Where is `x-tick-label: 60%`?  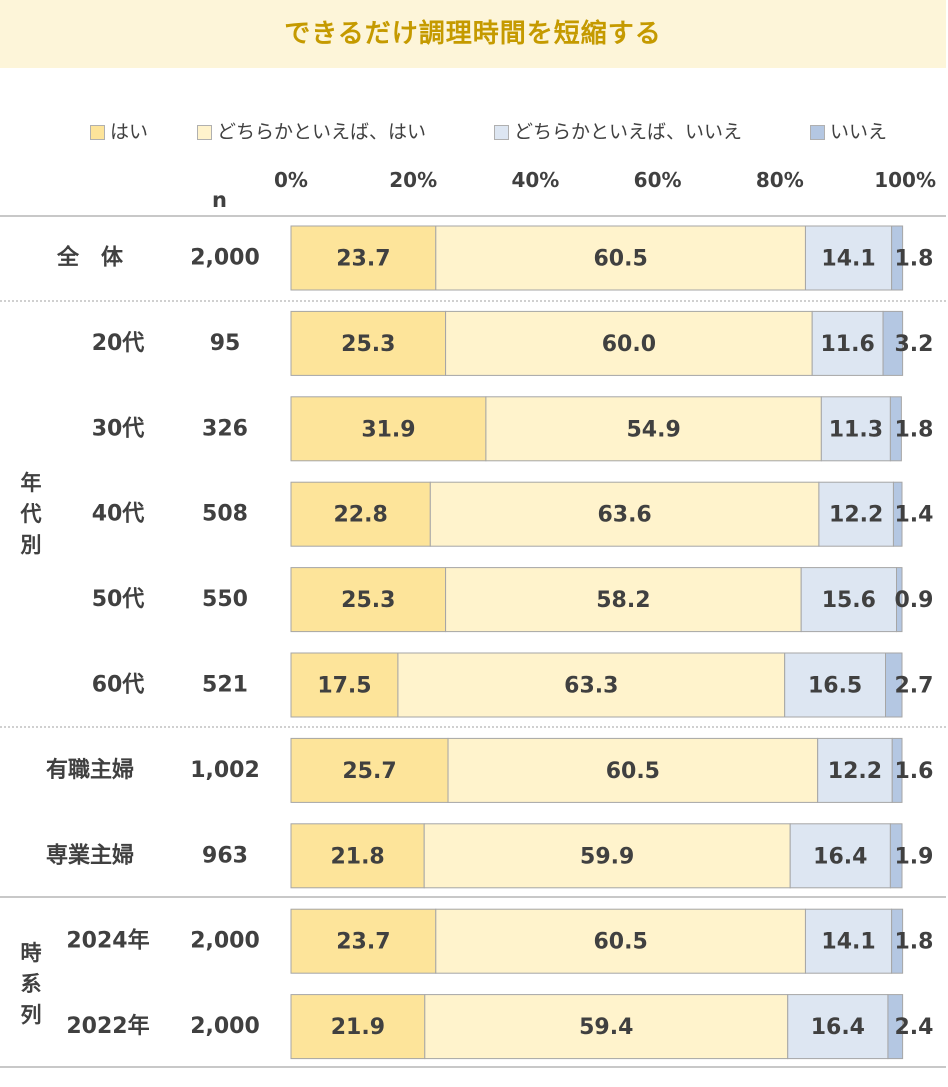 x-tick-label: 60% is located at coordinates (658, 180).